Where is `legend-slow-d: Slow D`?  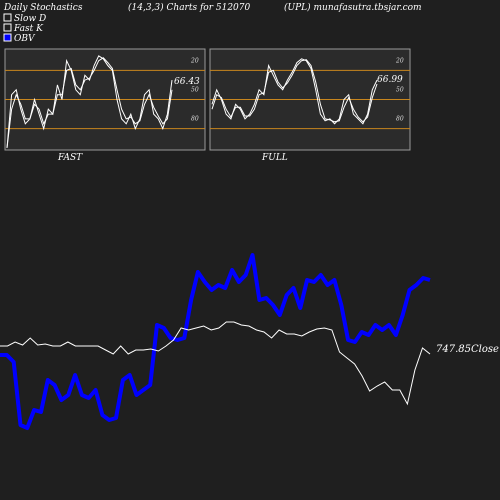
legend-slow-d: Slow D is located at coordinates (30, 19).